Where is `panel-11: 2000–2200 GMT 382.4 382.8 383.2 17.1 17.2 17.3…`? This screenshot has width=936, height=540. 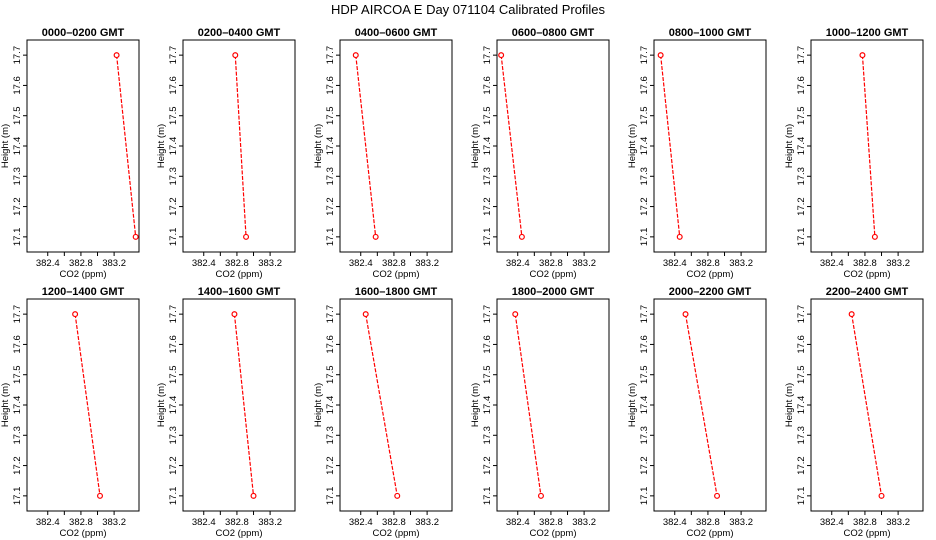 panel-11: 2000–2200 GMT 382.4 382.8 383.2 17.1 17.2 17.3… is located at coordinates (697, 412).